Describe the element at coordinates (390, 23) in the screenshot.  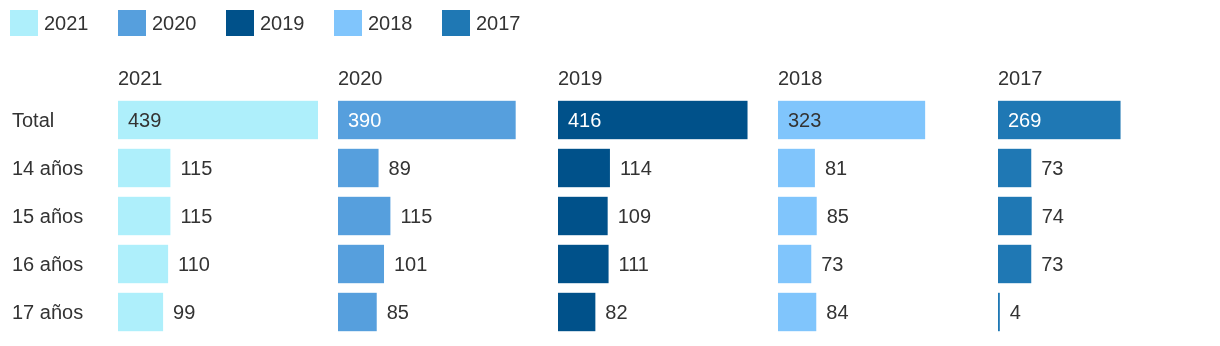
I see `legend-label: 2018` at that location.